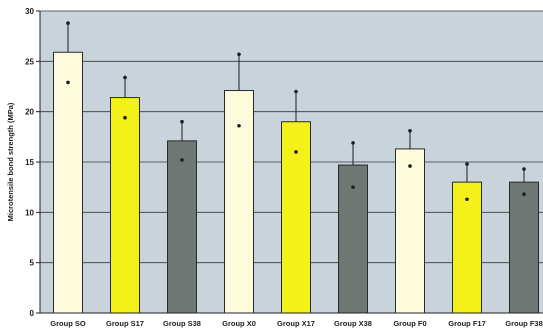 This screenshot has width=543, height=331. Describe the element at coordinates (32, 263) in the screenshot. I see `y-tick-label: 5` at that location.